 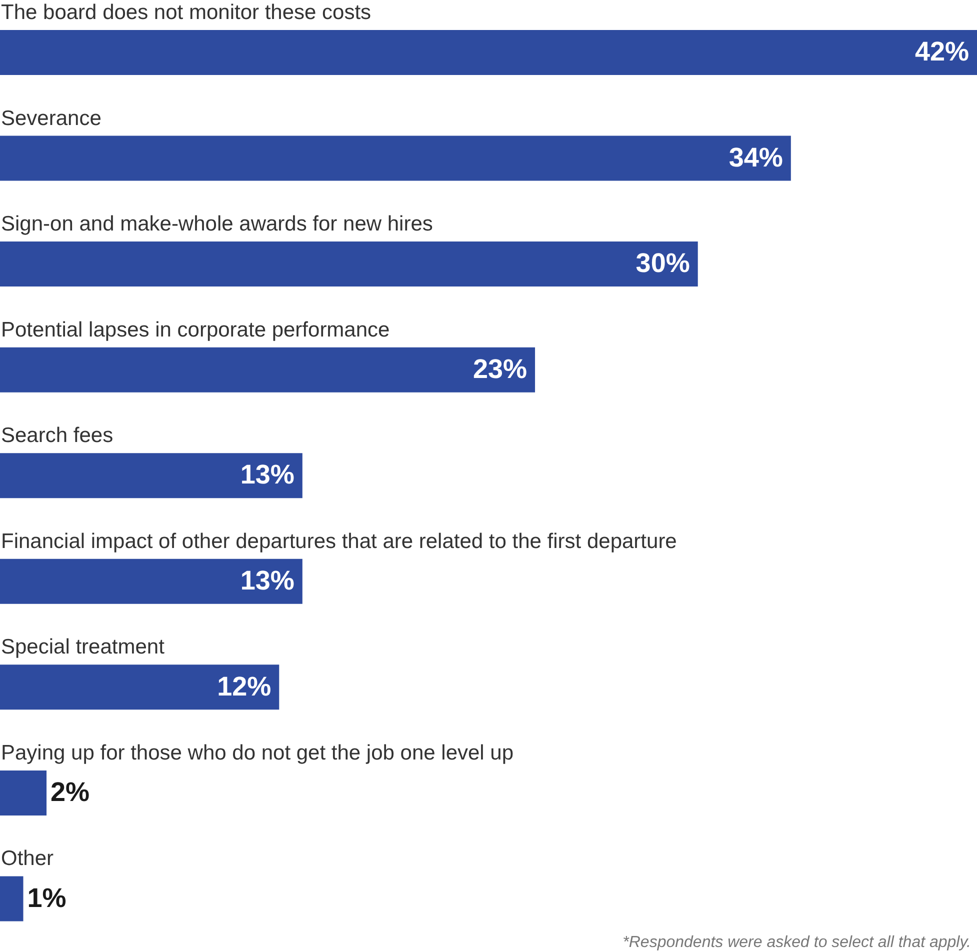 I want to click on data-label: 23%, so click(x=500, y=369).